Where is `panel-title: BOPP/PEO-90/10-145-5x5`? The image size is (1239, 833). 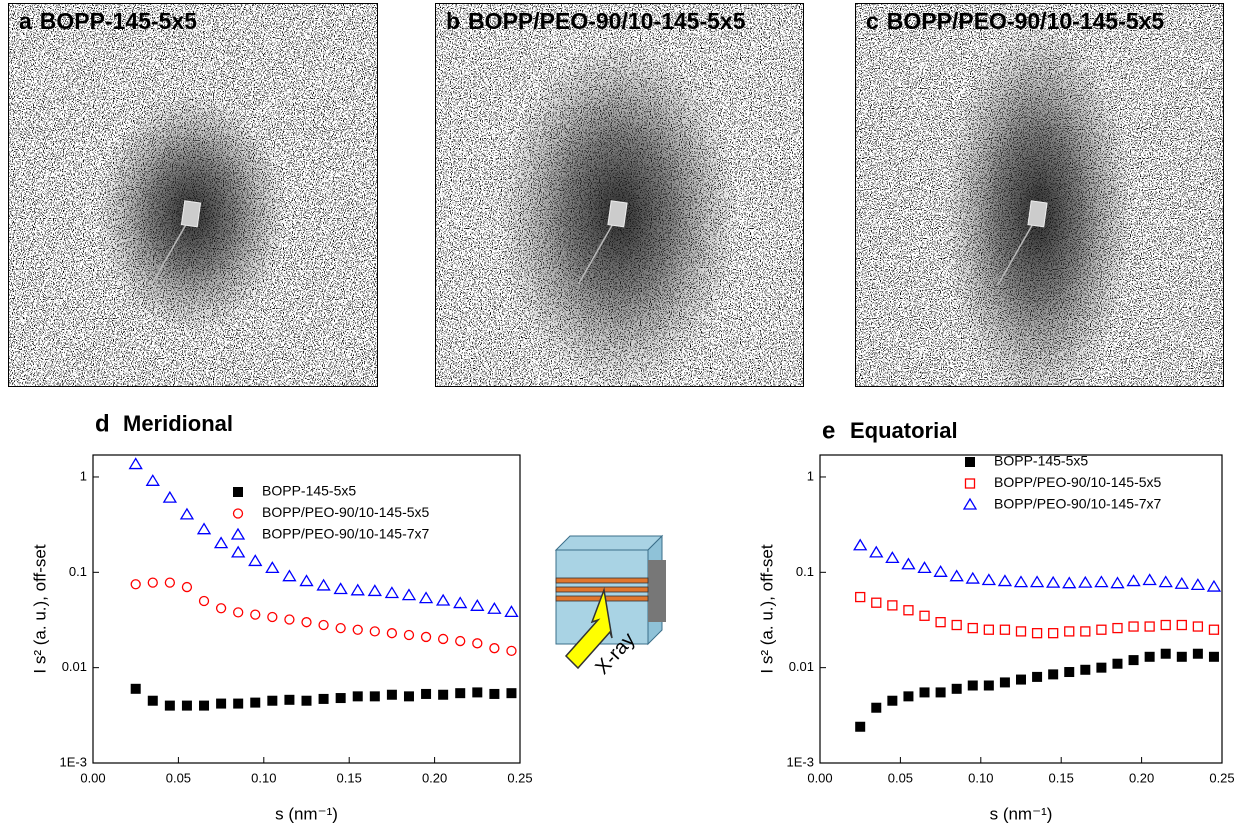
panel-title: BOPP/PEO-90/10-145-5x5 is located at coordinates (607, 21).